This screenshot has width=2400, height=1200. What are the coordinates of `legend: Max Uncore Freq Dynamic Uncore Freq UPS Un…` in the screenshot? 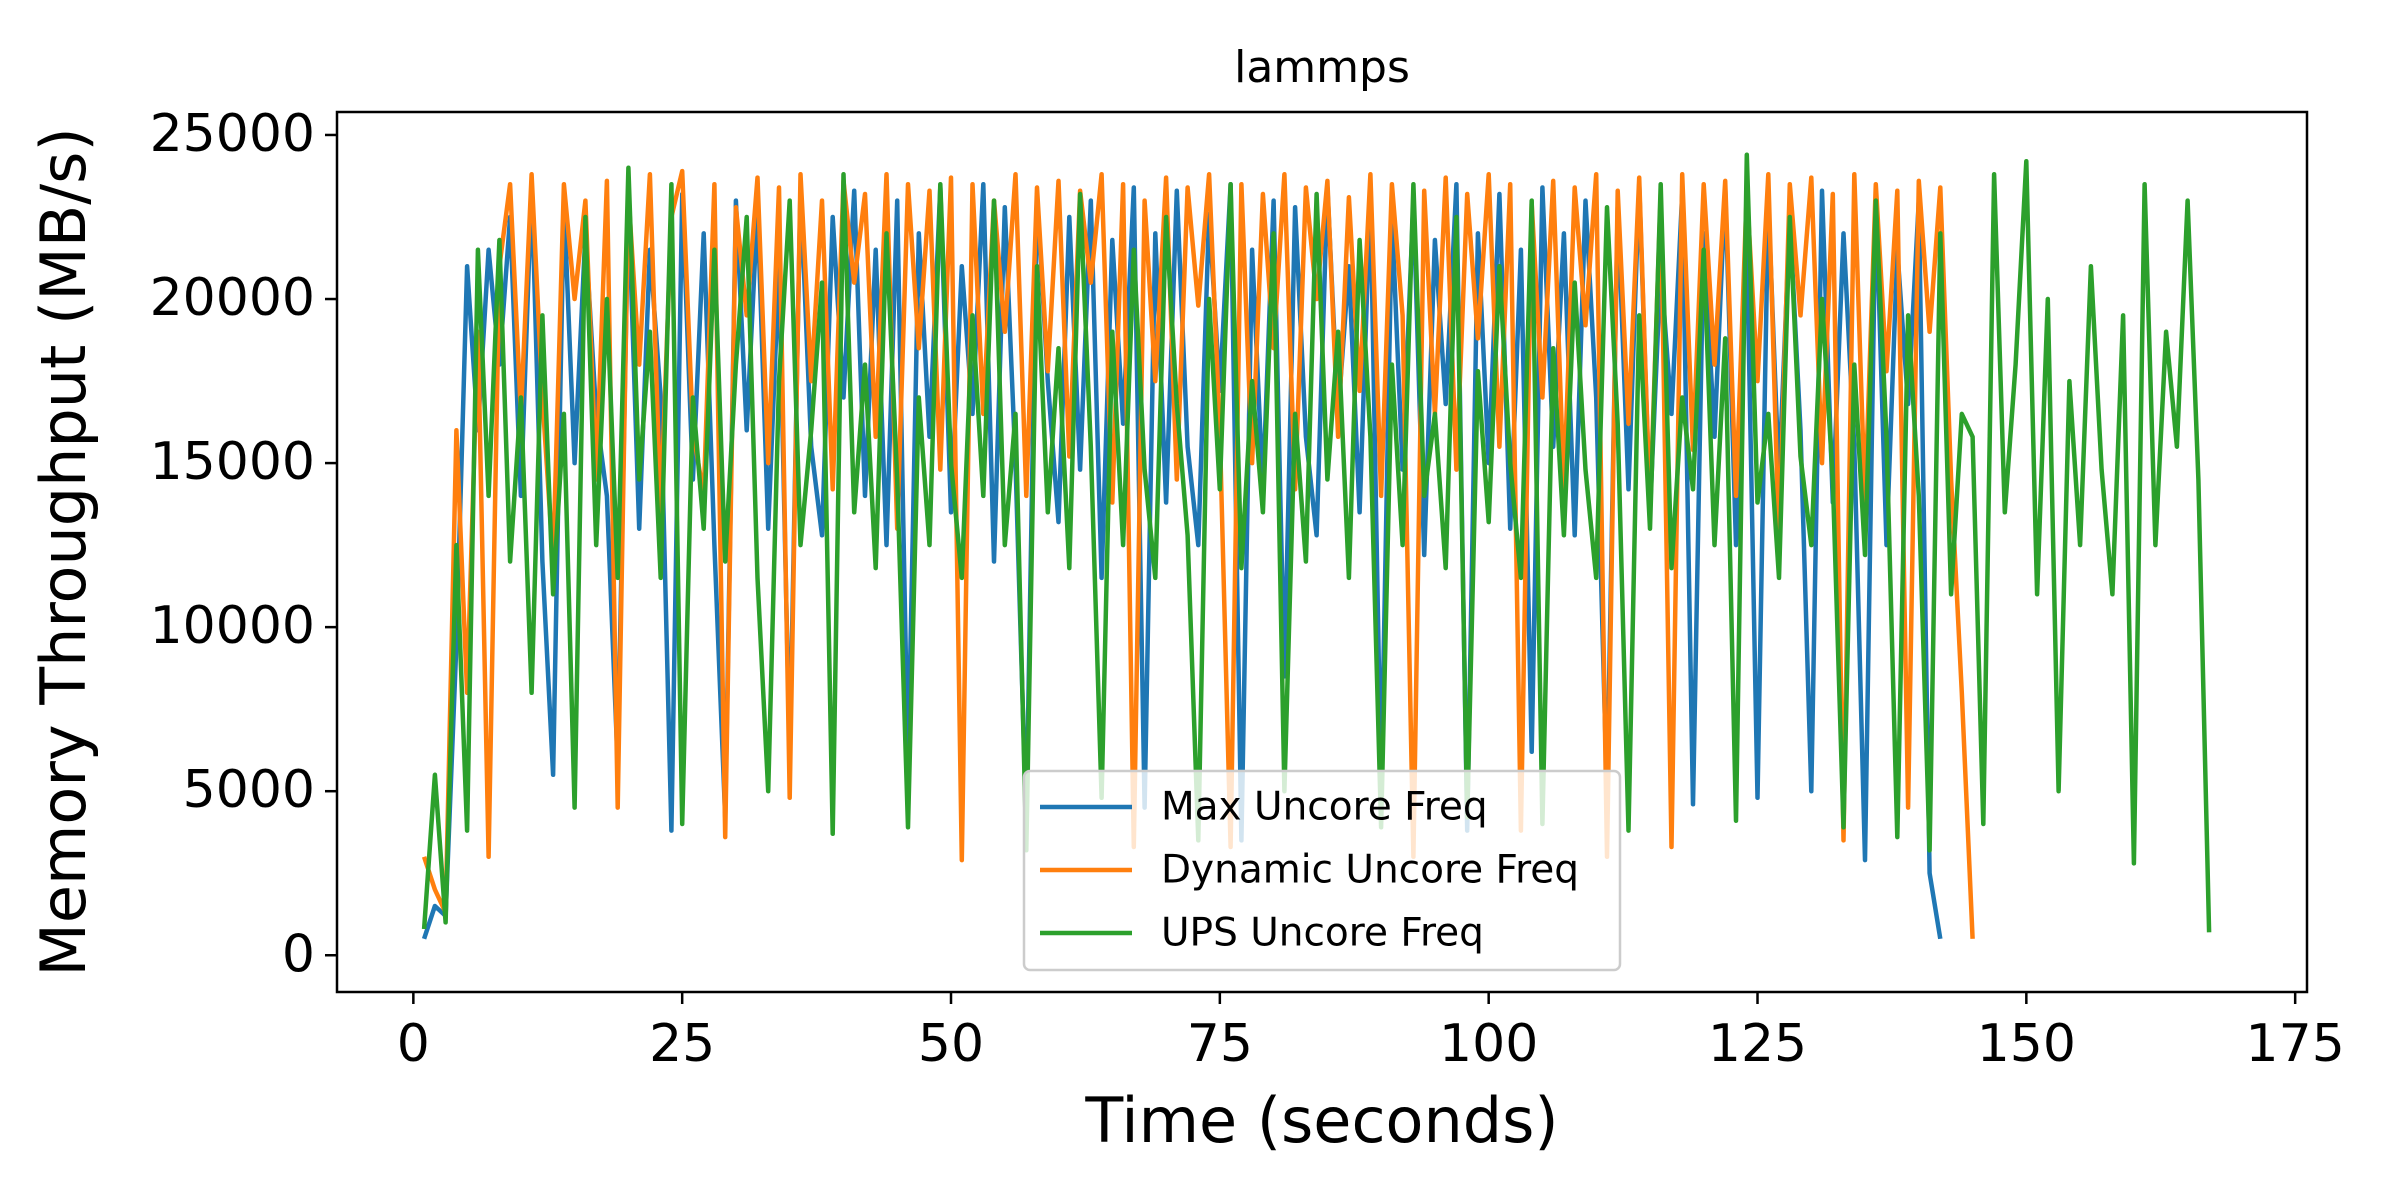 It's located at (1322, 870).